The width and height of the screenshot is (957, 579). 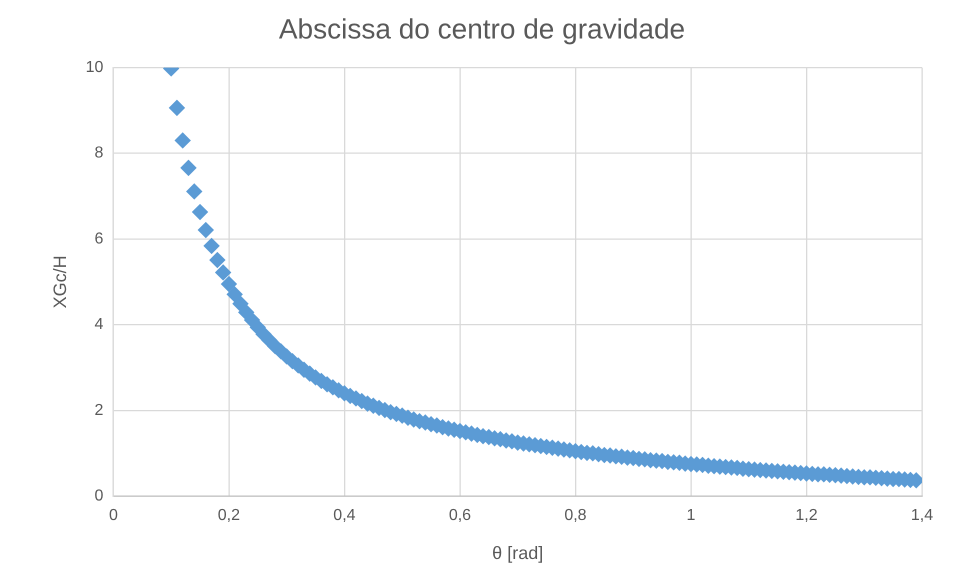 I want to click on y-tick-label: 4, so click(x=99, y=325).